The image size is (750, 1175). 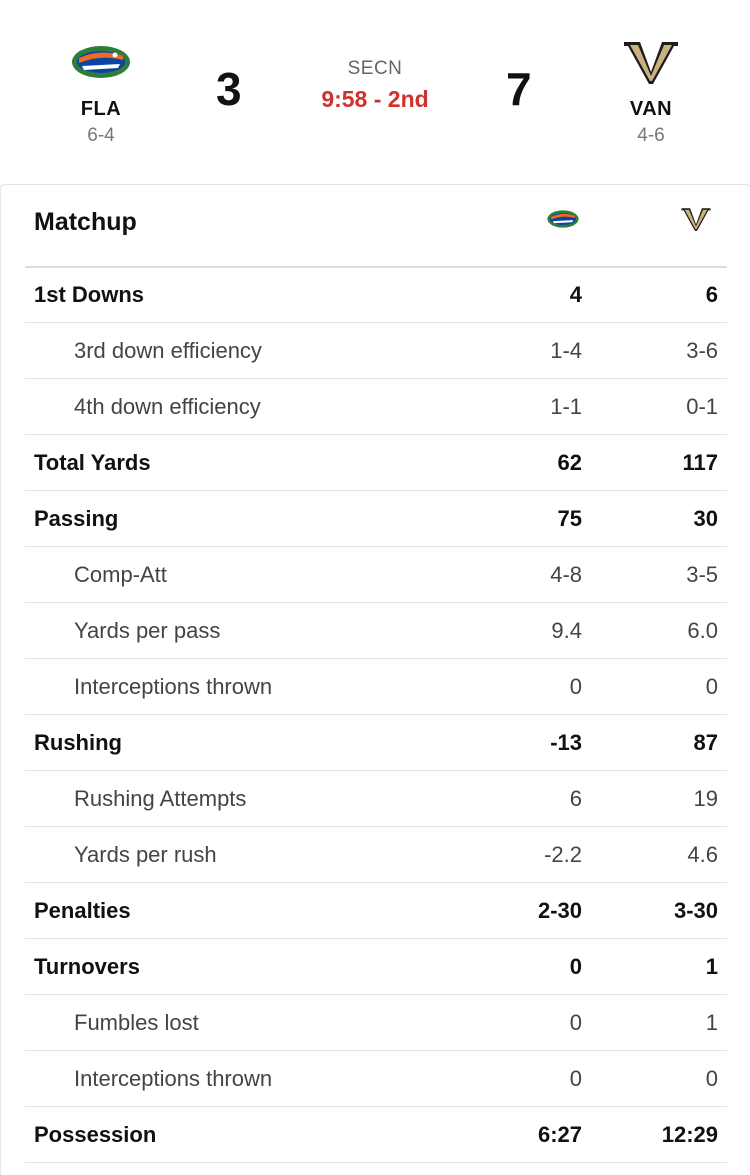 What do you see at coordinates (566, 406) in the screenshot?
I see `home-stat-value: 1-1` at bounding box center [566, 406].